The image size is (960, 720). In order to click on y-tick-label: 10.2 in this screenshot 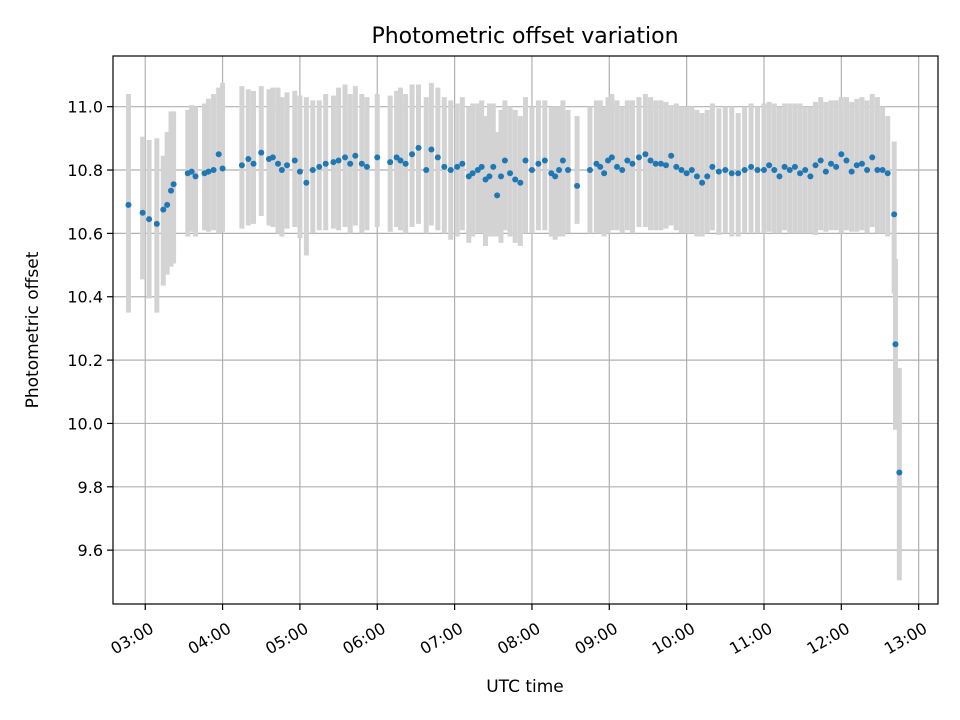, I will do `click(85, 360)`.